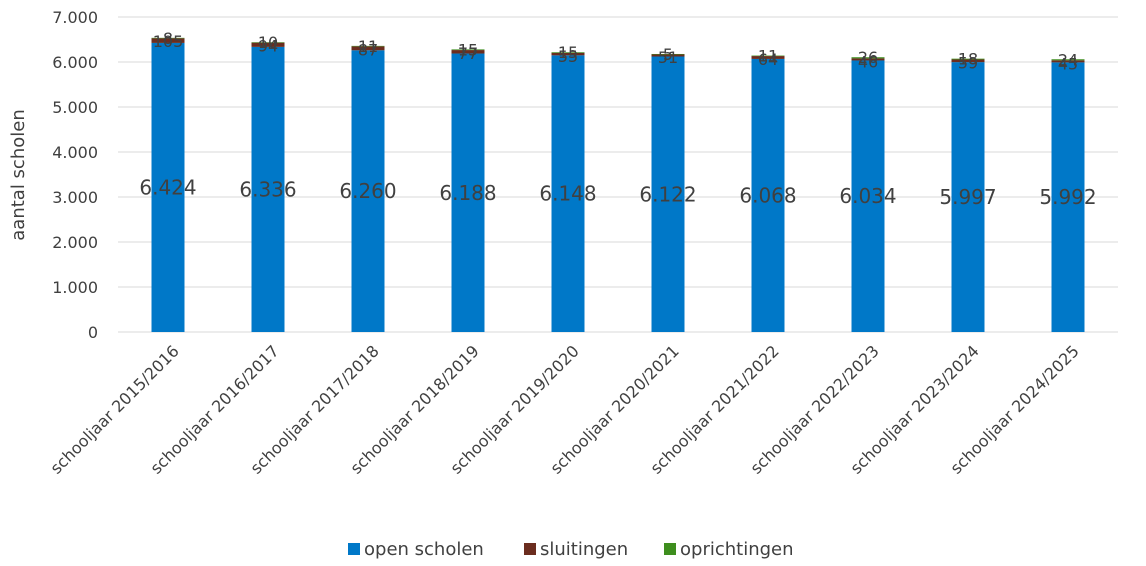  I want to click on data-label: 94, so click(268, 46).